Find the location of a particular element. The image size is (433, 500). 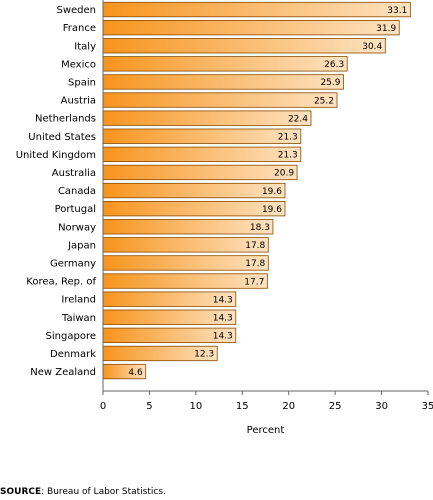

x-tick-label: 30 is located at coordinates (381, 406).